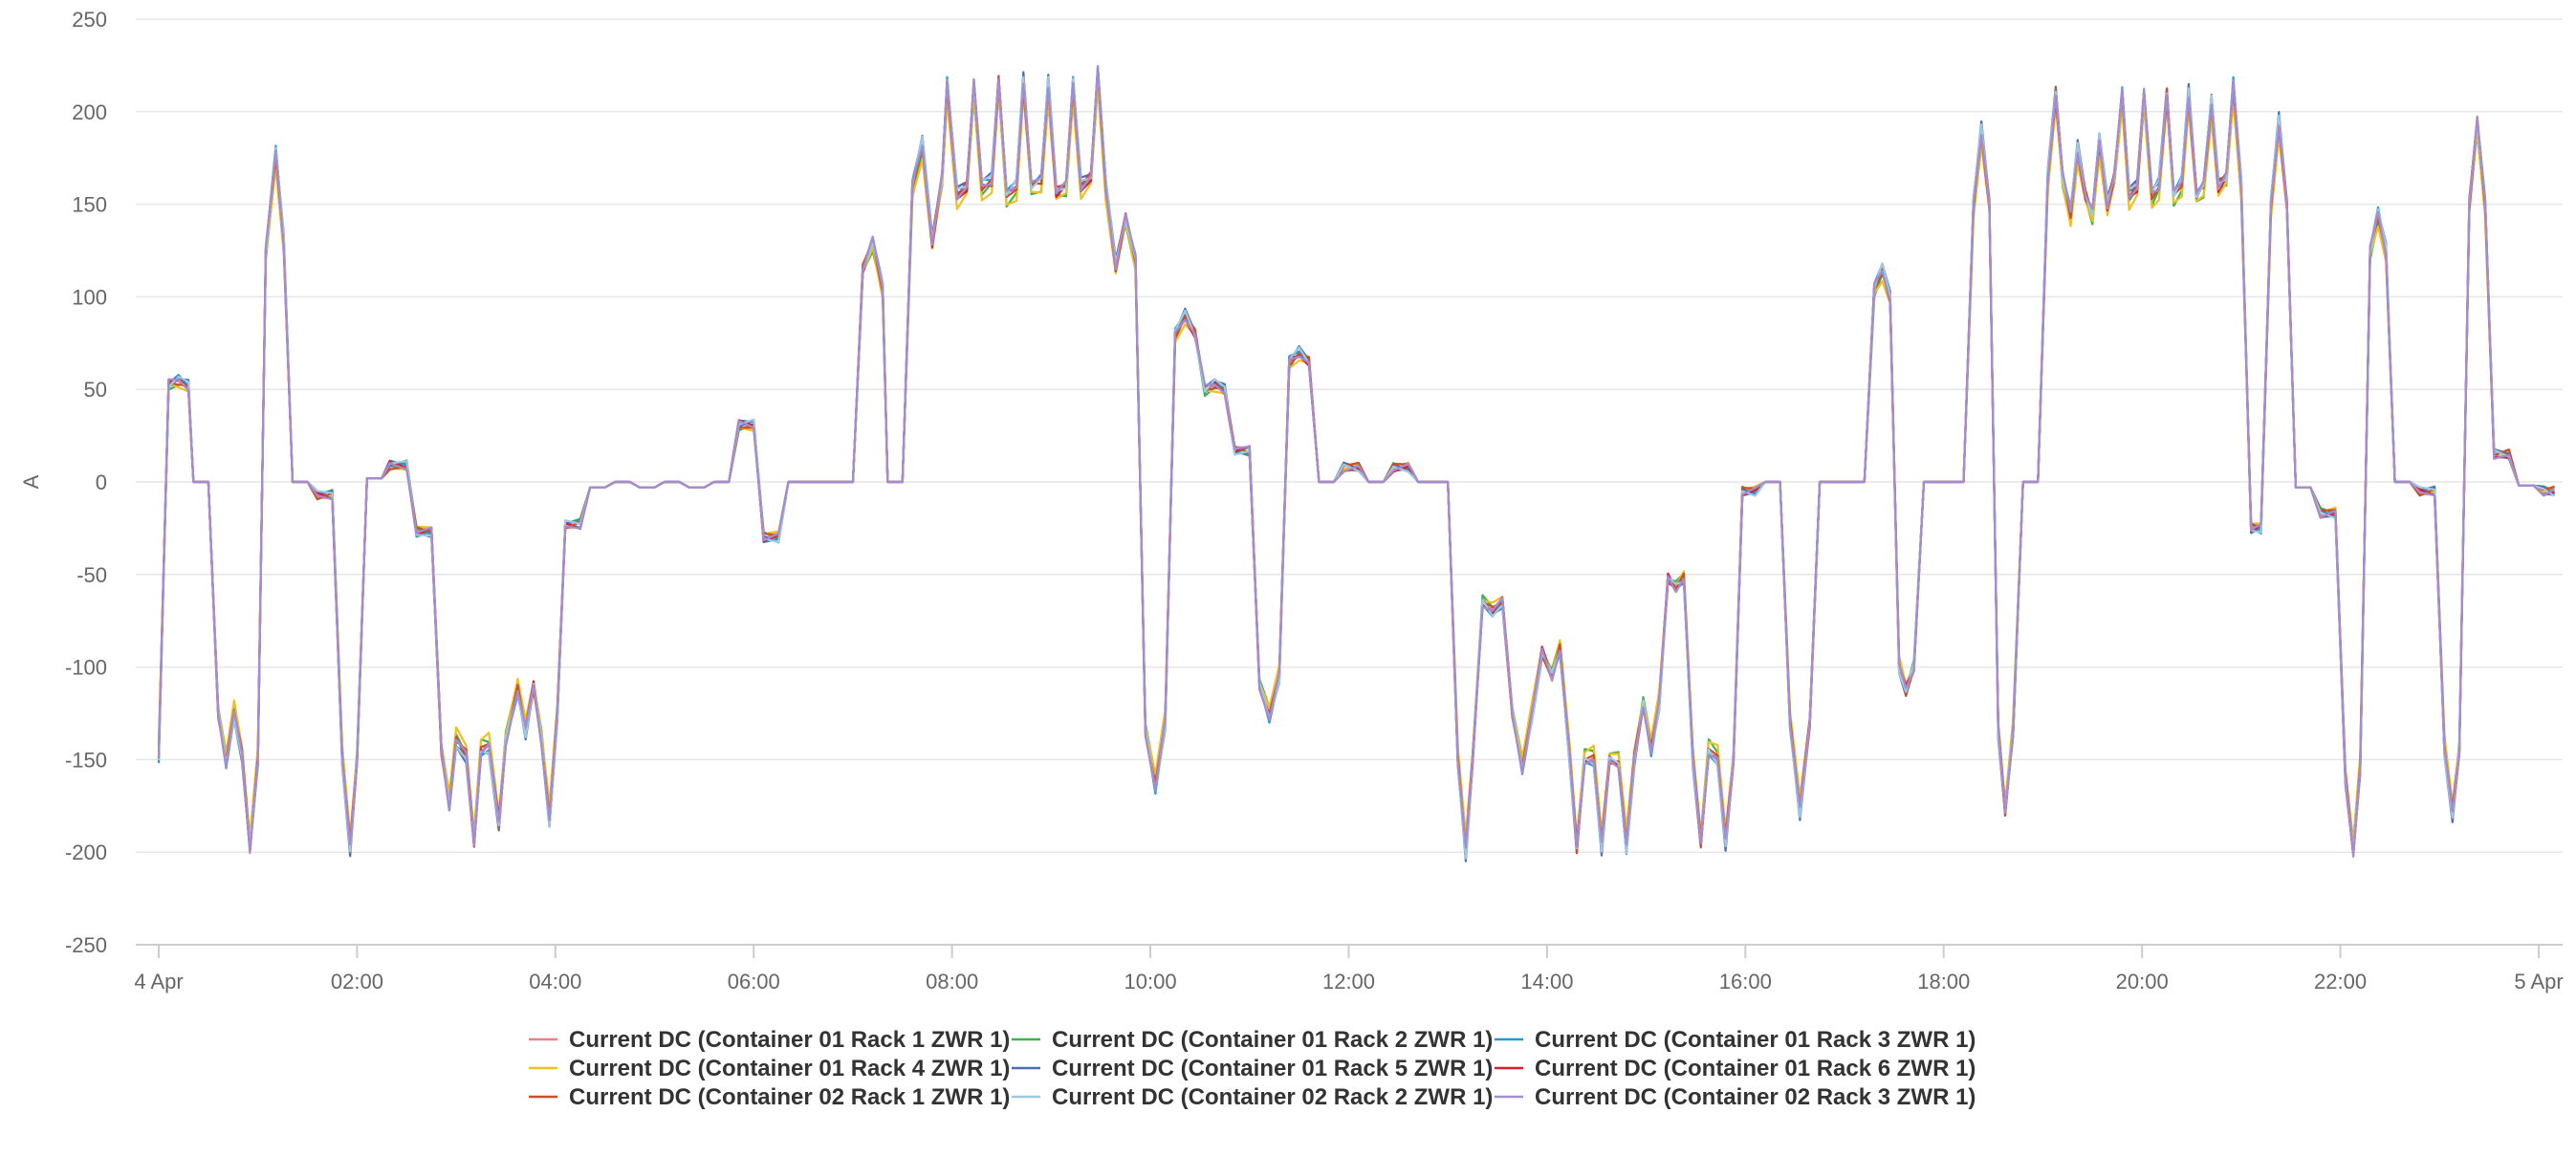  What do you see at coordinates (95, 390) in the screenshot?
I see `y-tick-label: 50` at bounding box center [95, 390].